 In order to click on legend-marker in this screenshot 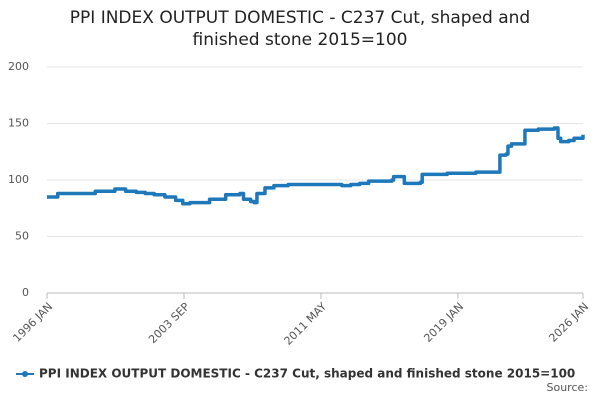, I will do `click(25, 374)`.